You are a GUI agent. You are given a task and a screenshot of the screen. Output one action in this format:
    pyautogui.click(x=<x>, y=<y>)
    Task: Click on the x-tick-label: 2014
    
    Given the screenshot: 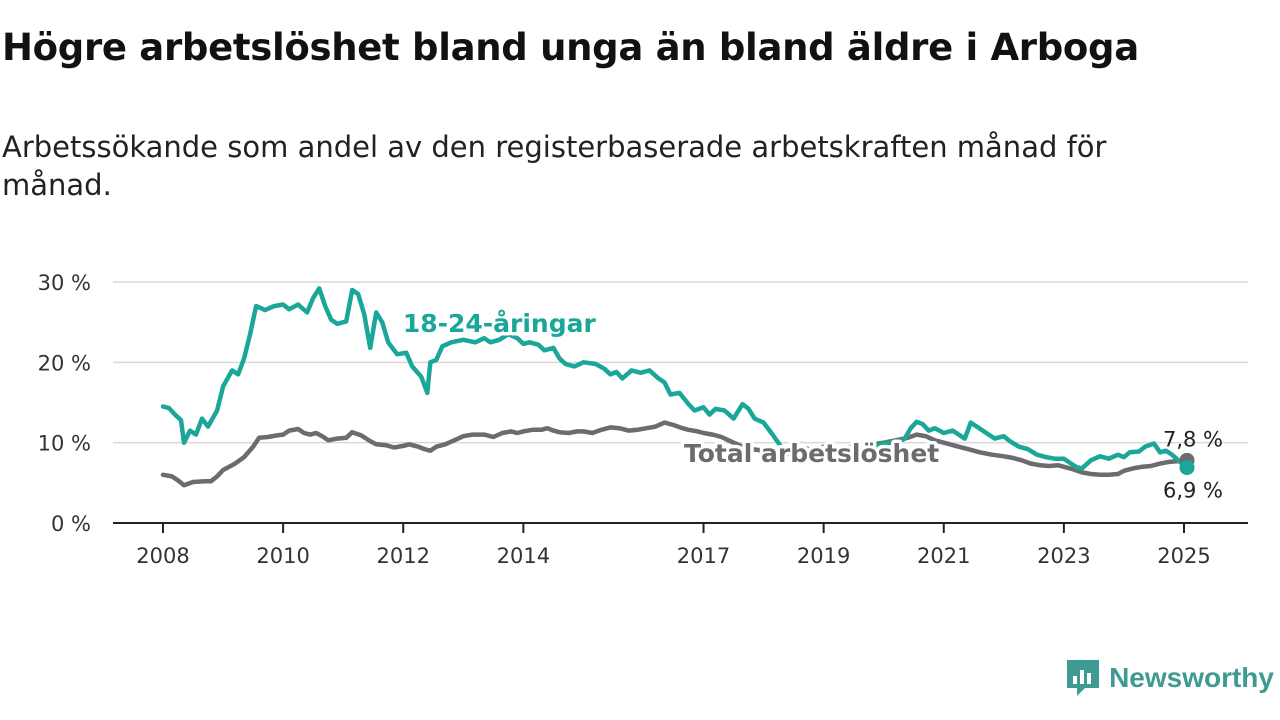 What is the action you would take?
    pyautogui.click(x=523, y=556)
    